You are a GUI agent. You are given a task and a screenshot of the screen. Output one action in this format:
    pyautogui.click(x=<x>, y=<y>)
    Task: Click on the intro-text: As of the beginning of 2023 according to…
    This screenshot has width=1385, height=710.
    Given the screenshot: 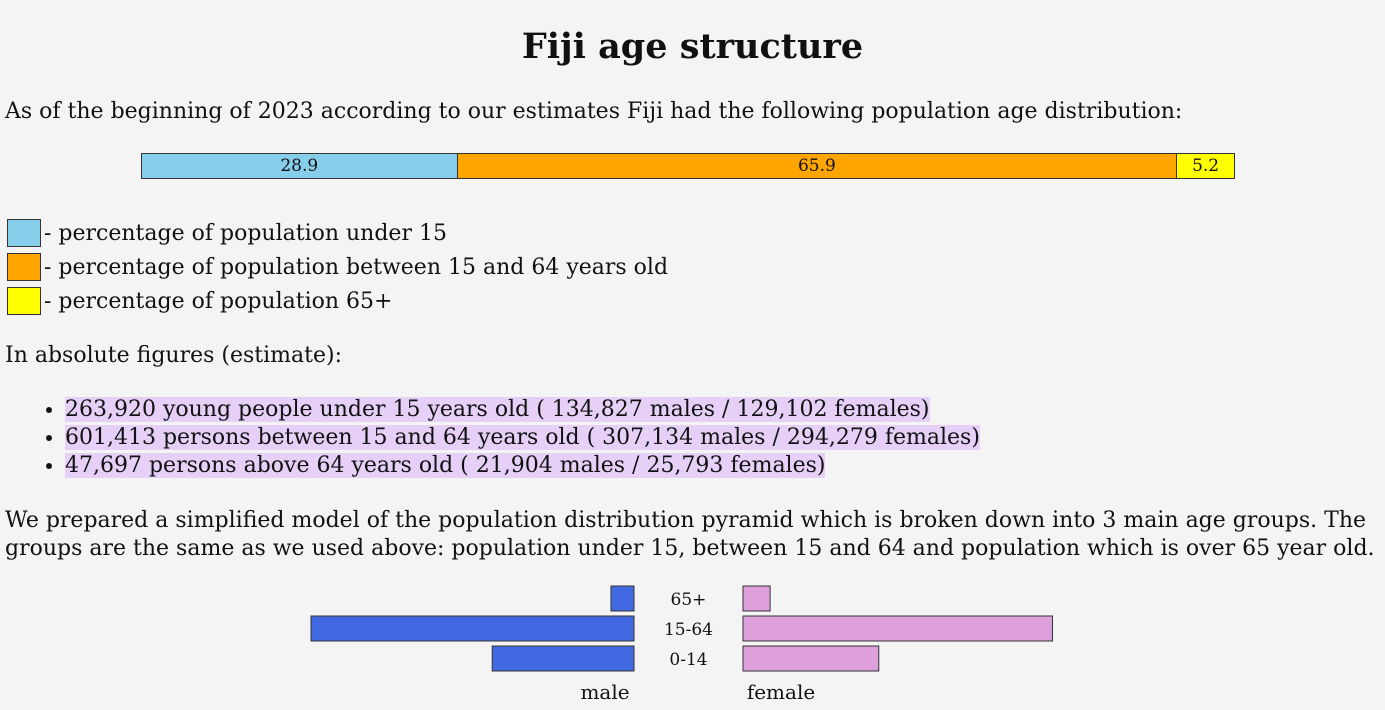 What is the action you would take?
    pyautogui.click(x=594, y=111)
    